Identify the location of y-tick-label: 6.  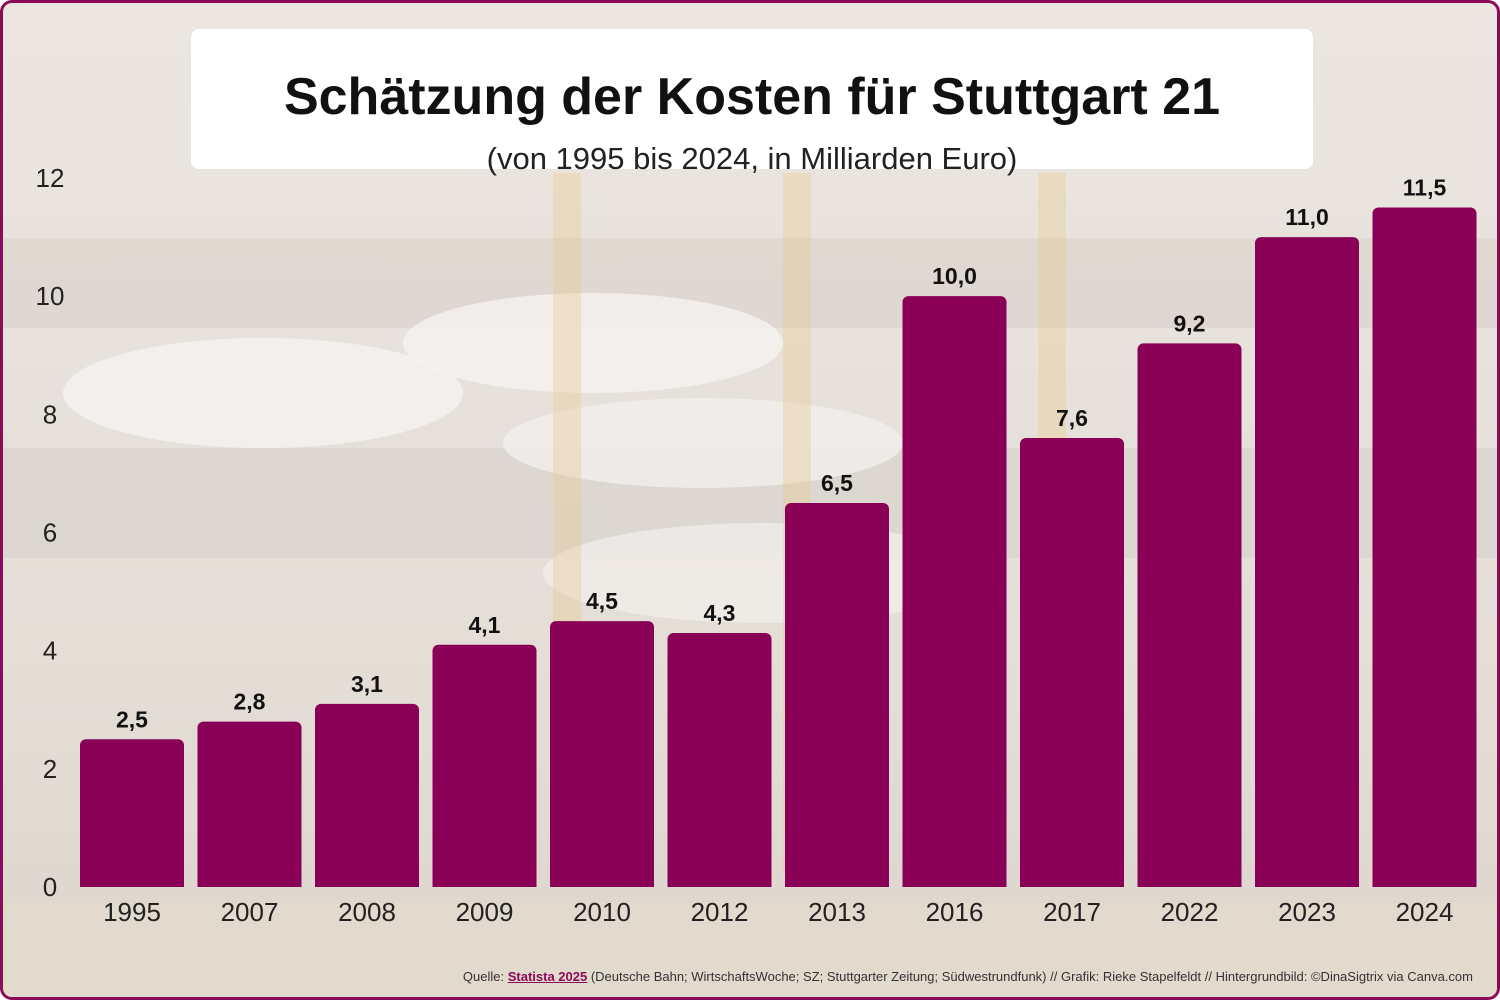
(50, 533).